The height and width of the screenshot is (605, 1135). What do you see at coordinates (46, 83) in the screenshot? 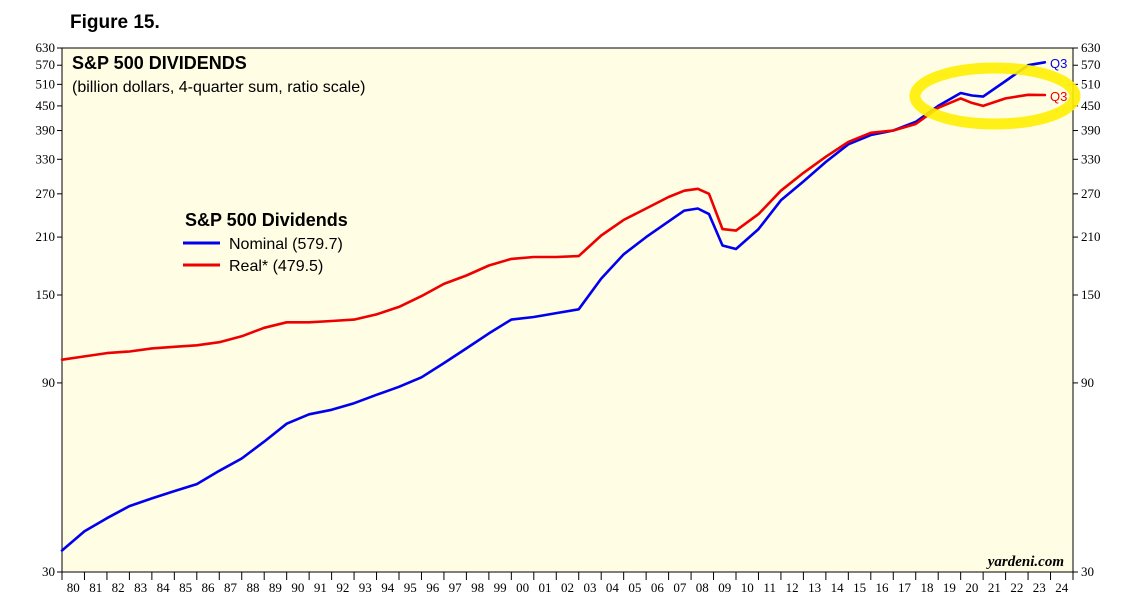
I see `y-tick-label-left: 510` at bounding box center [46, 83].